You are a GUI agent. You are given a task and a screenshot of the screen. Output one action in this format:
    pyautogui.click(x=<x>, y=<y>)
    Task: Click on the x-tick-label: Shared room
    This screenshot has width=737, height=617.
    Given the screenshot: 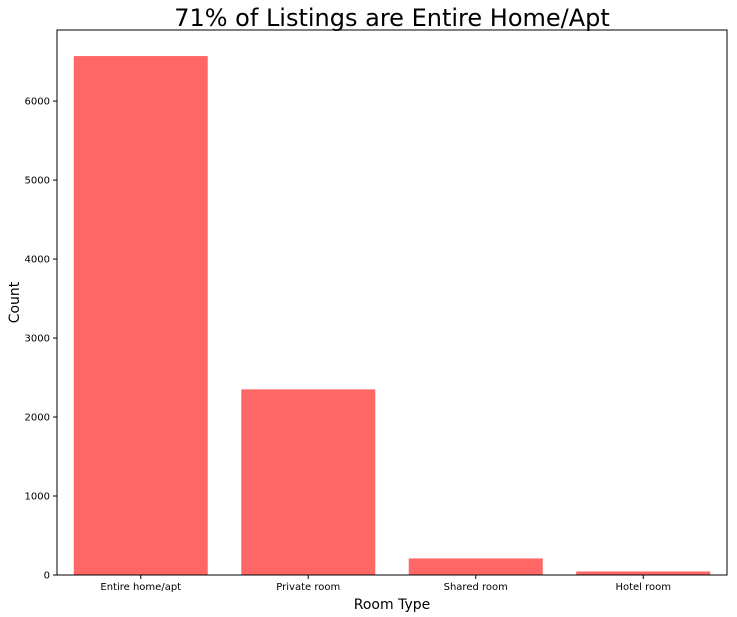 What is the action you would take?
    pyautogui.click(x=476, y=587)
    